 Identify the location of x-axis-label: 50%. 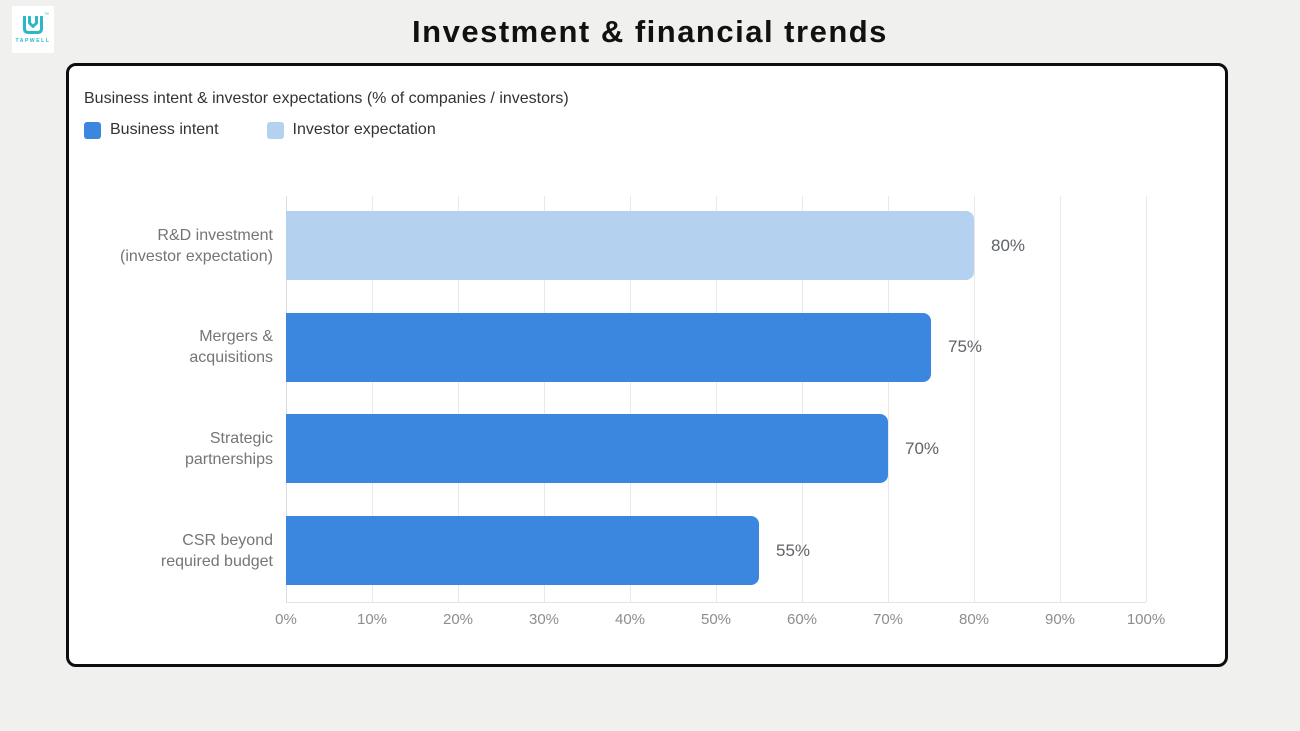
(716, 619).